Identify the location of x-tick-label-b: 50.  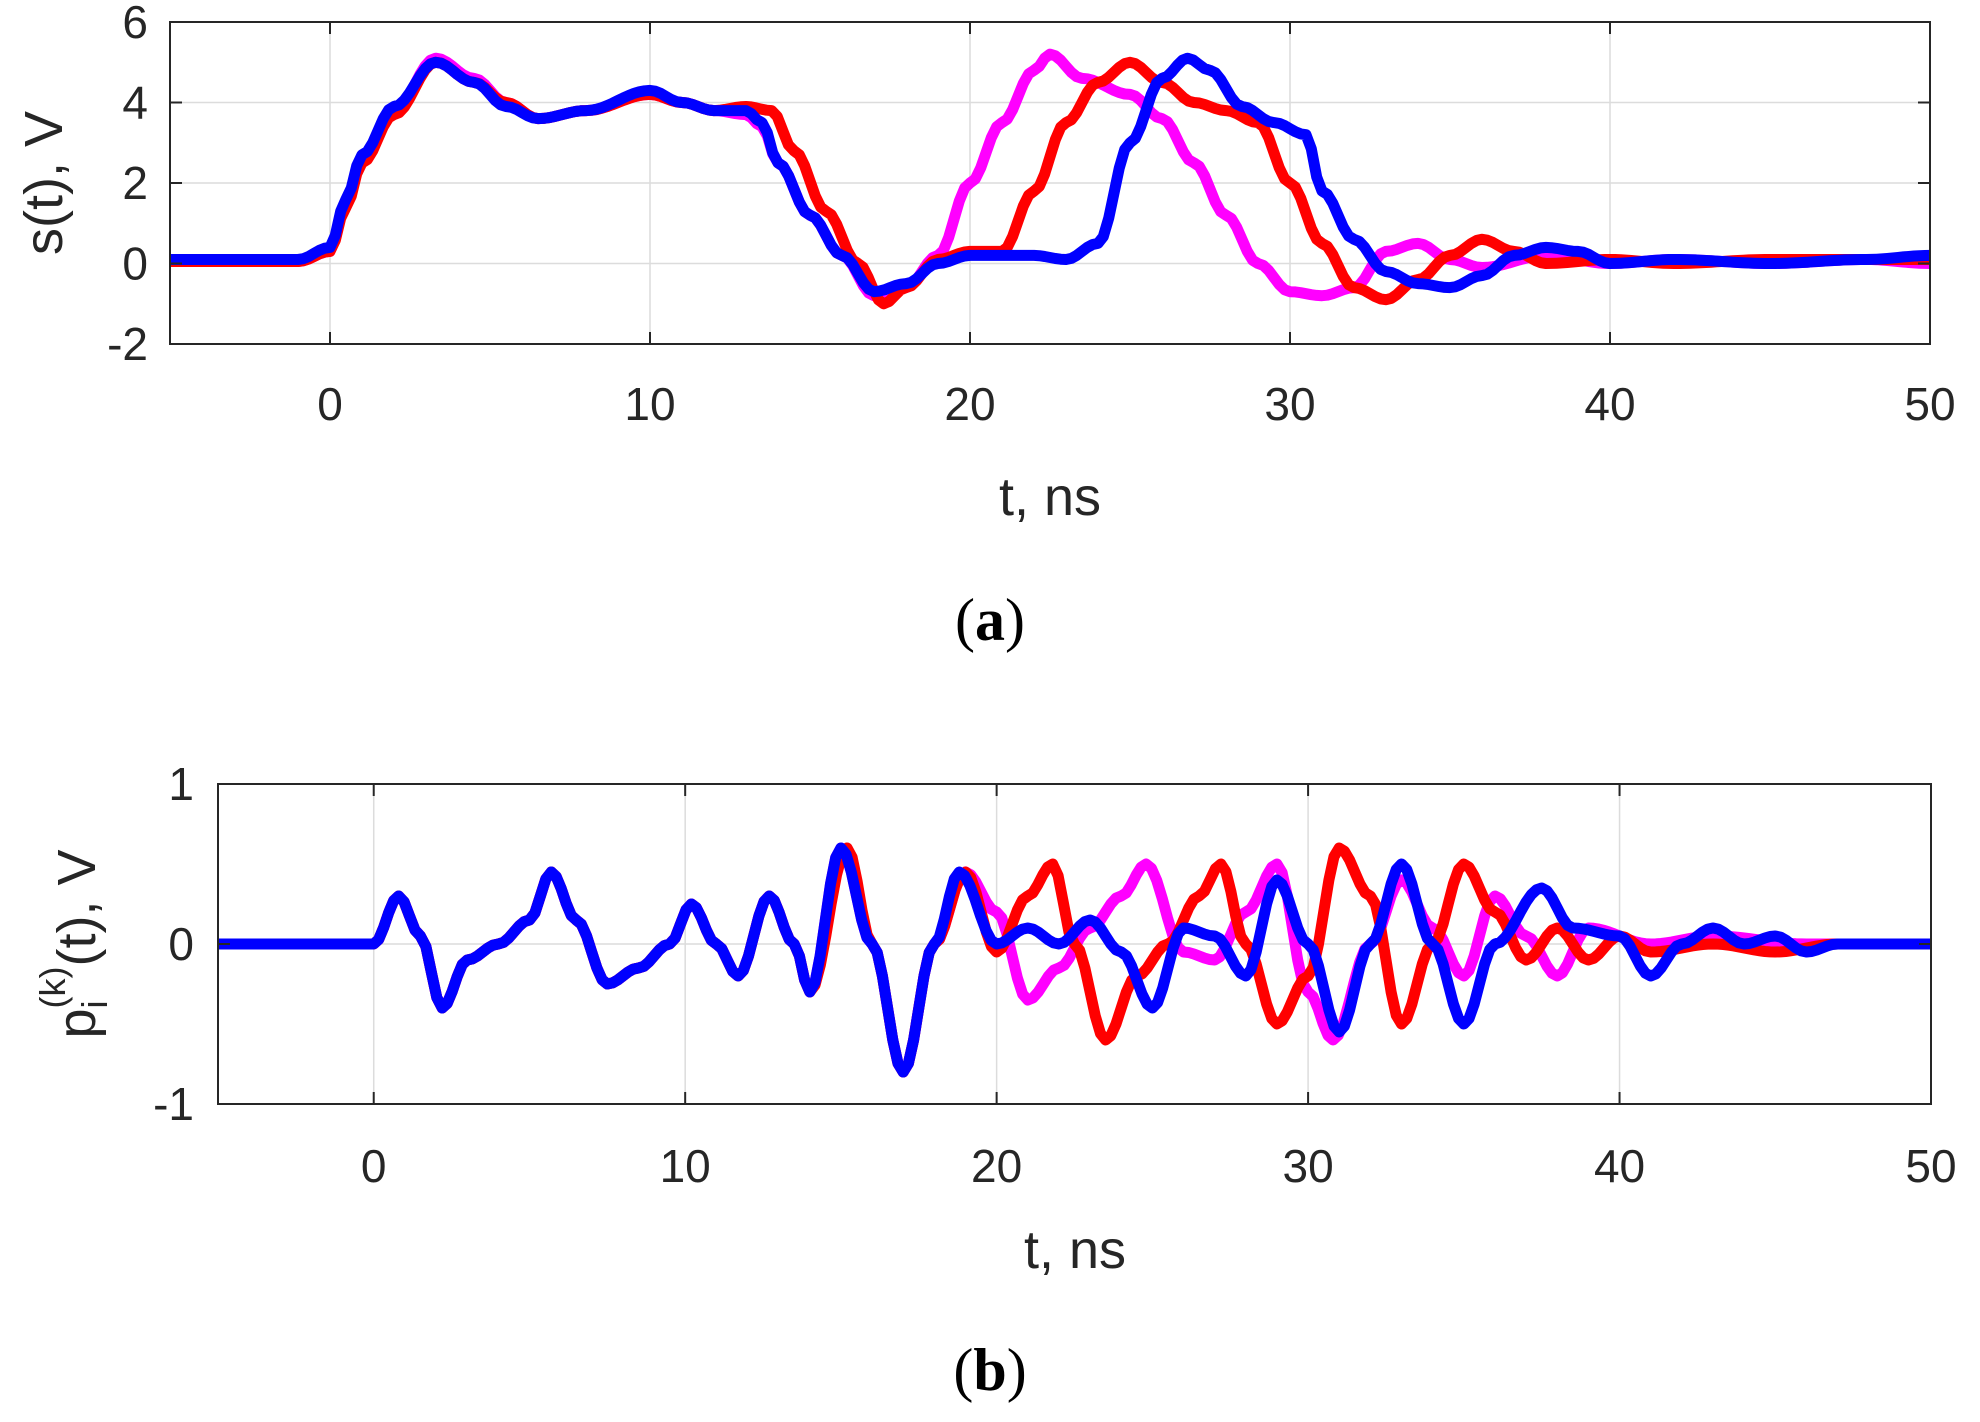
(1930, 1166).